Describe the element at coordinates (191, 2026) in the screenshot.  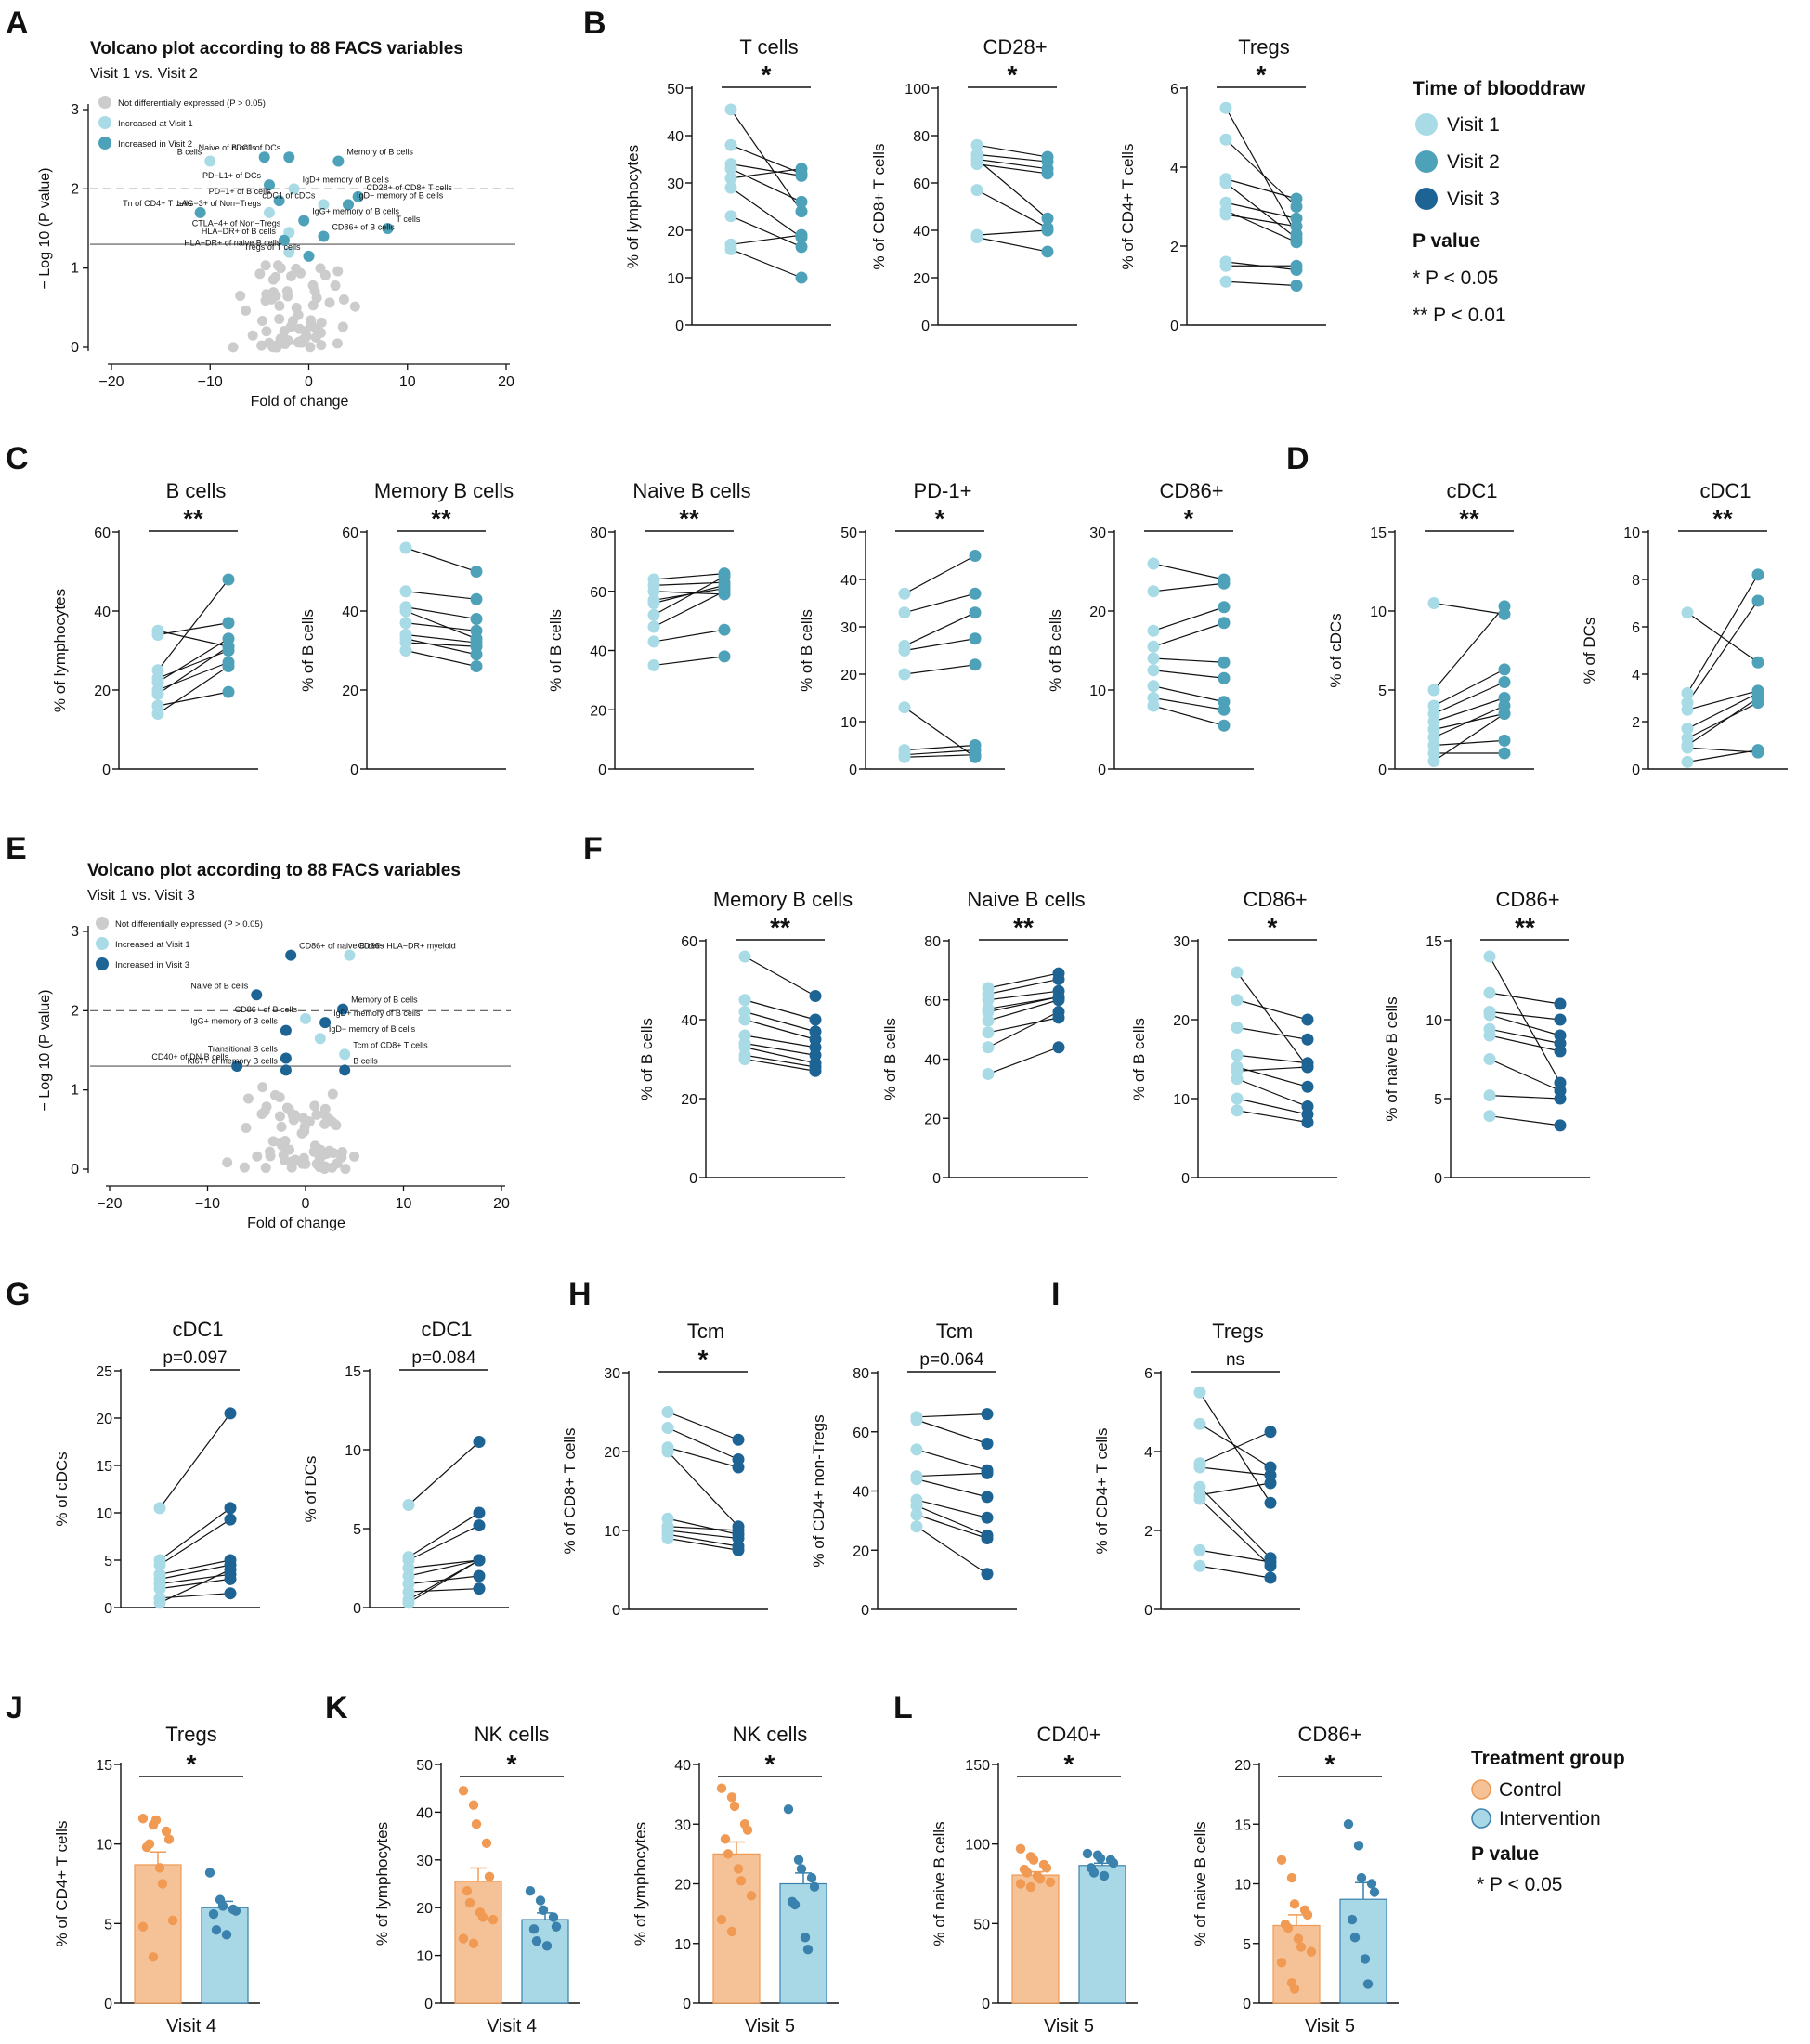
I see `x-category-label: Visit 4` at that location.